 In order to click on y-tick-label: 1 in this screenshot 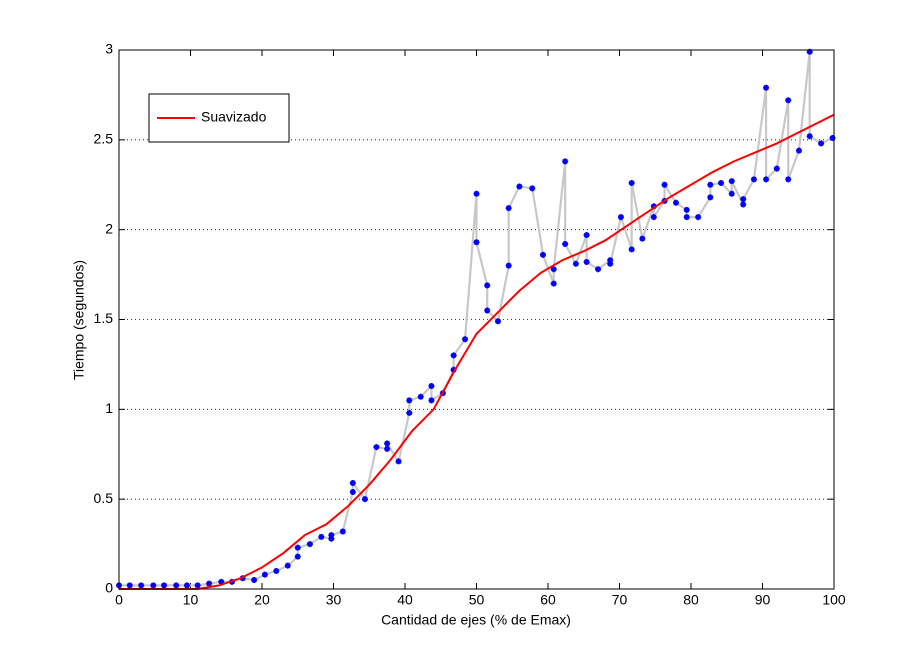, I will do `click(109, 408)`.